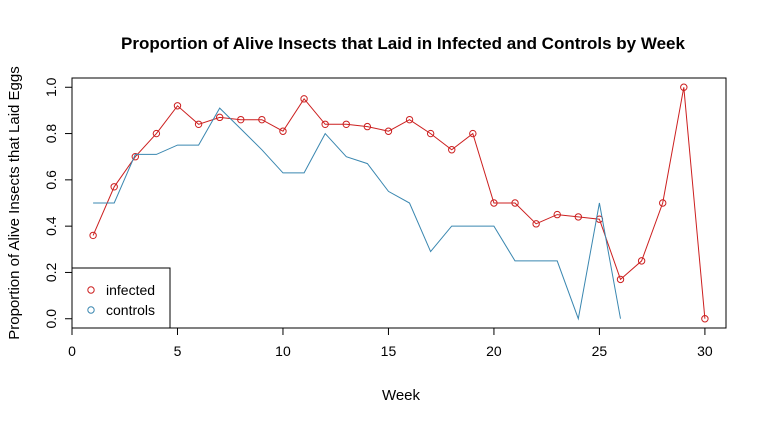  I want to click on x-tick-label: 25, so click(600, 351).